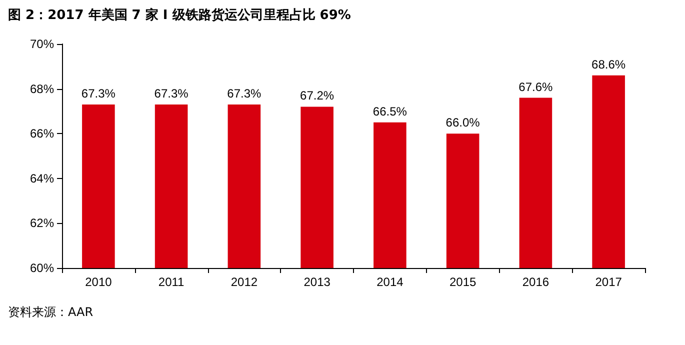 The height and width of the screenshot is (345, 685). What do you see at coordinates (609, 64) in the screenshot?
I see `data-label: 68.6%` at bounding box center [609, 64].